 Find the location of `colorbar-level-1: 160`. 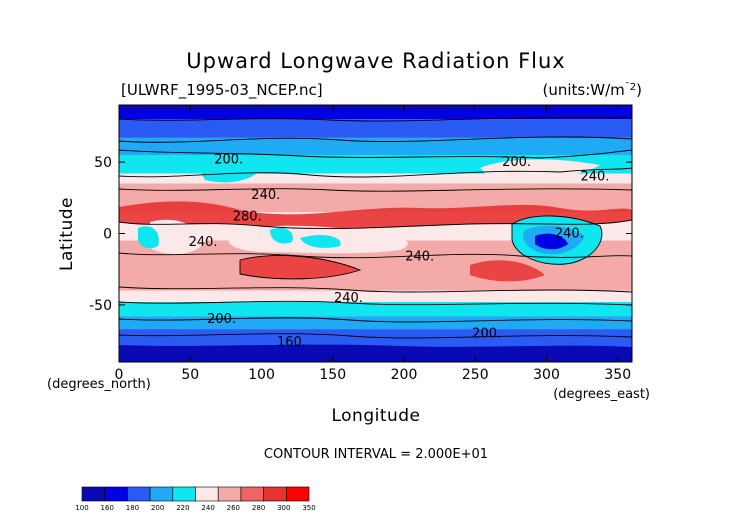

colorbar-level-1: 160 is located at coordinates (107, 508).